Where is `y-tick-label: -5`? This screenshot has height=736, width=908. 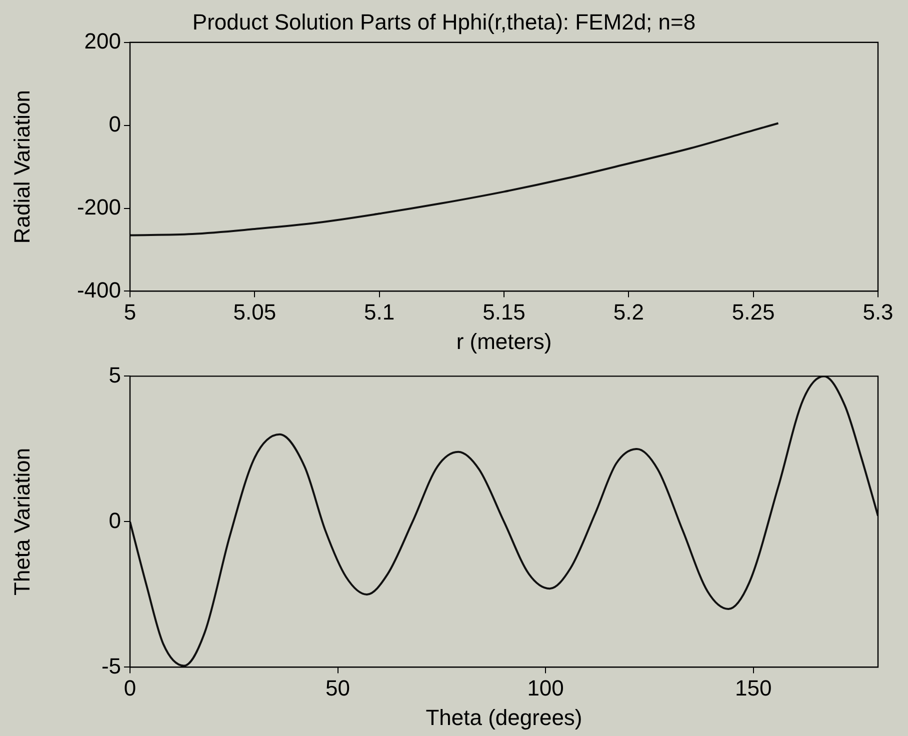 y-tick-label: -5 is located at coordinates (111, 665).